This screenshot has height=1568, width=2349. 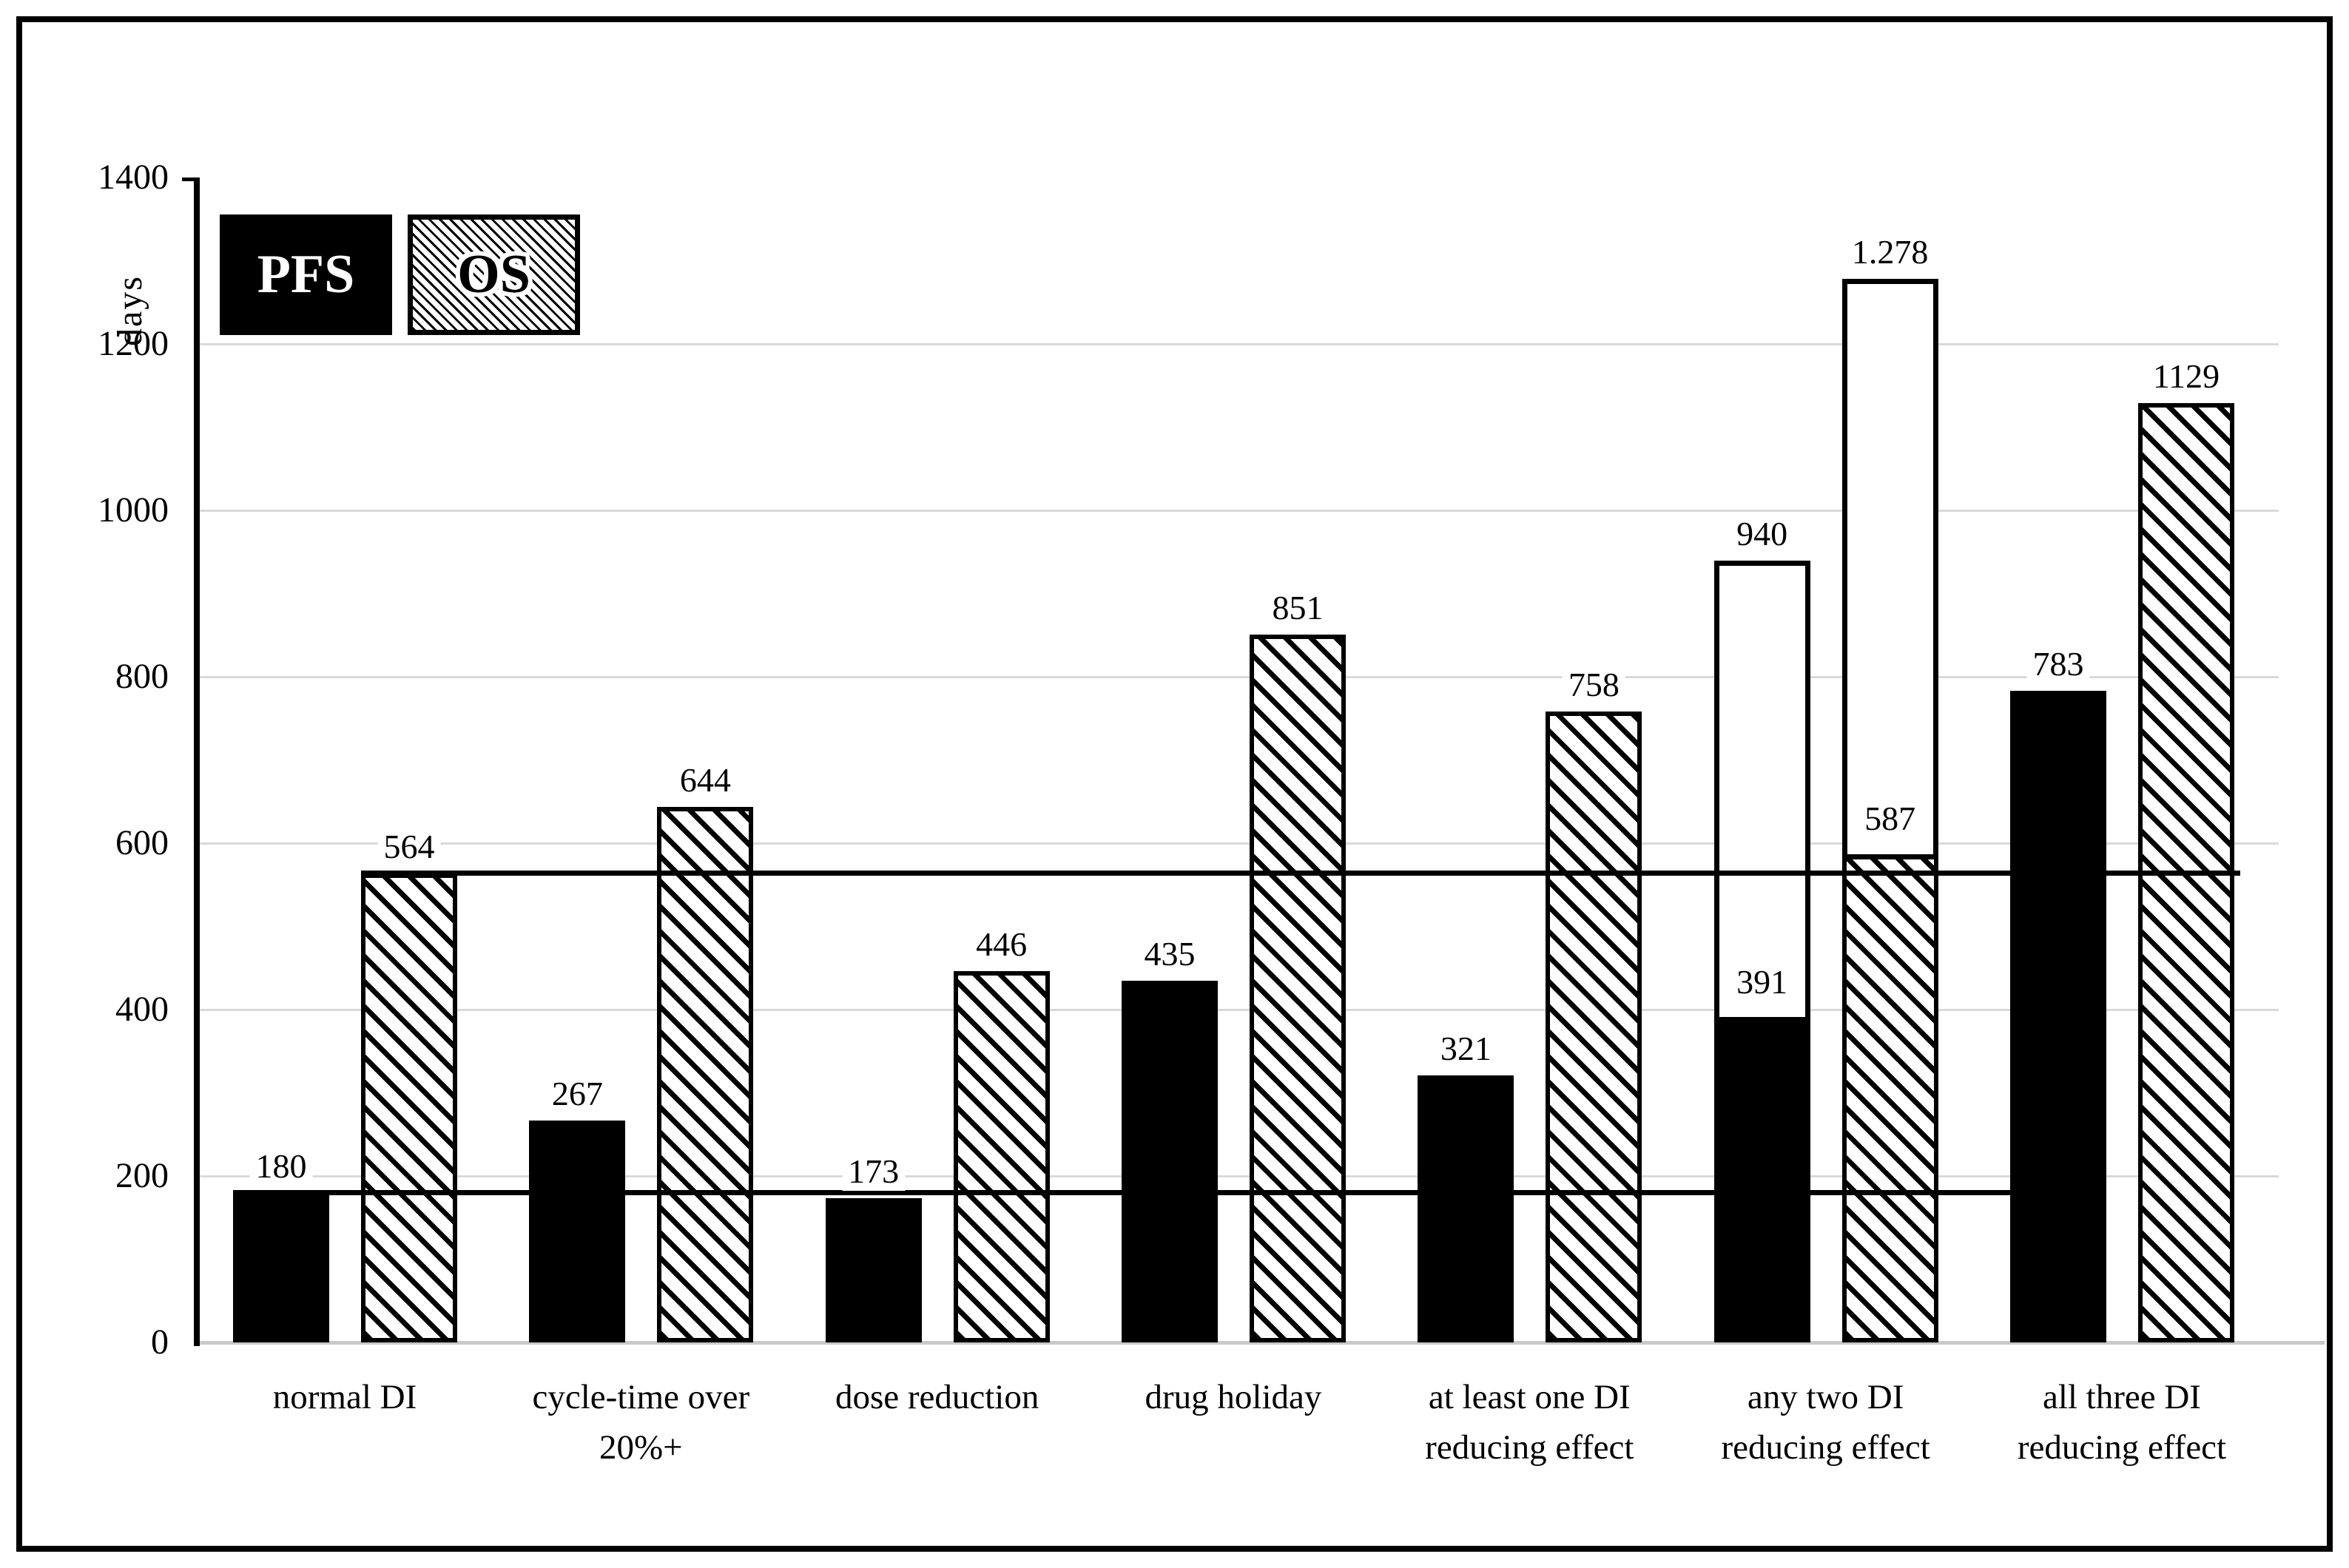 What do you see at coordinates (705, 780) in the screenshot?
I see `value-label: 644` at bounding box center [705, 780].